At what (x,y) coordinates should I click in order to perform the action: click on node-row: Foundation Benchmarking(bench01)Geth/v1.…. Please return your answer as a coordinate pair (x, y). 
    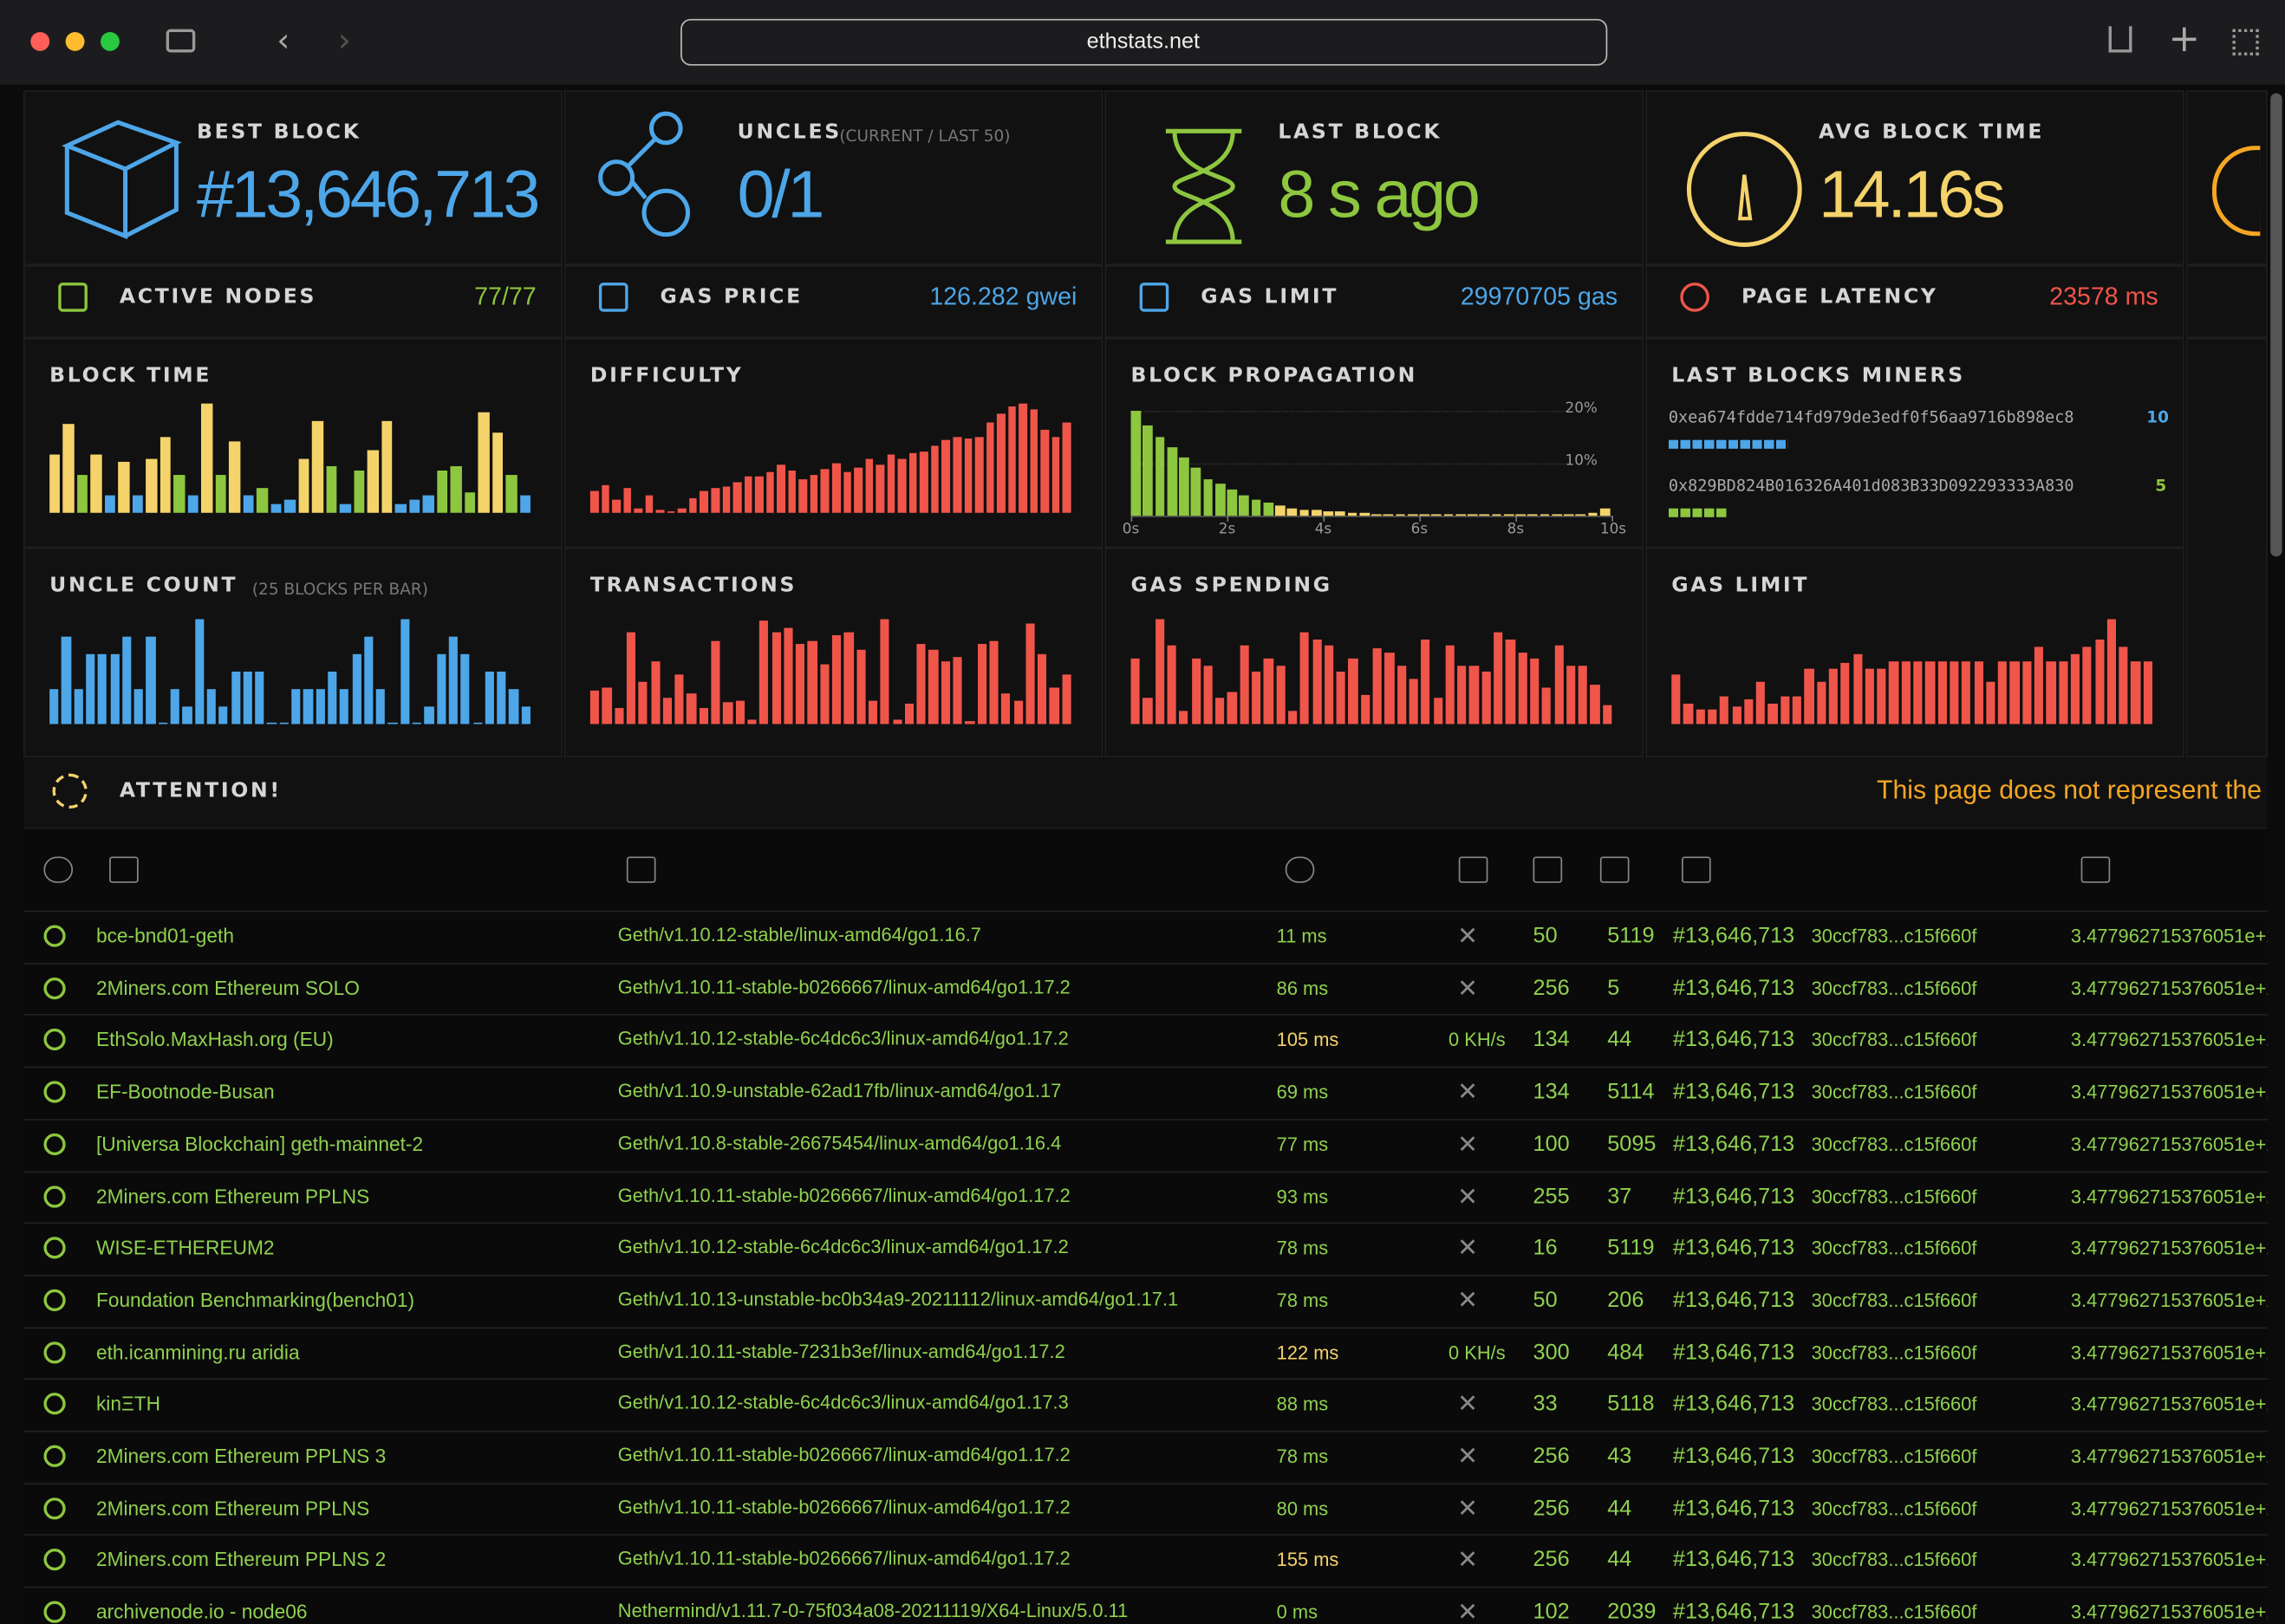
    Looking at the image, I should click on (1145, 1301).